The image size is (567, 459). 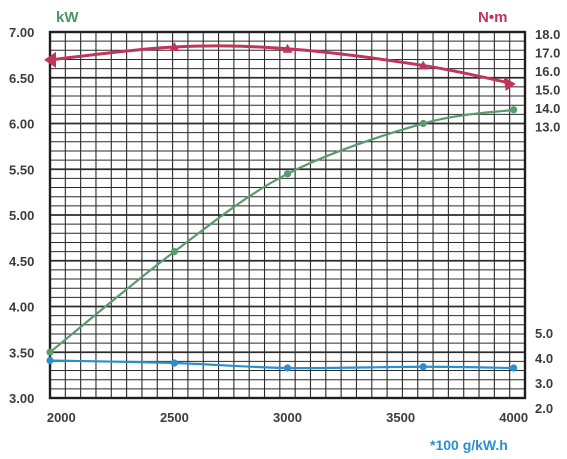 I want to click on left-tick-label: 6.50, so click(x=21, y=78).